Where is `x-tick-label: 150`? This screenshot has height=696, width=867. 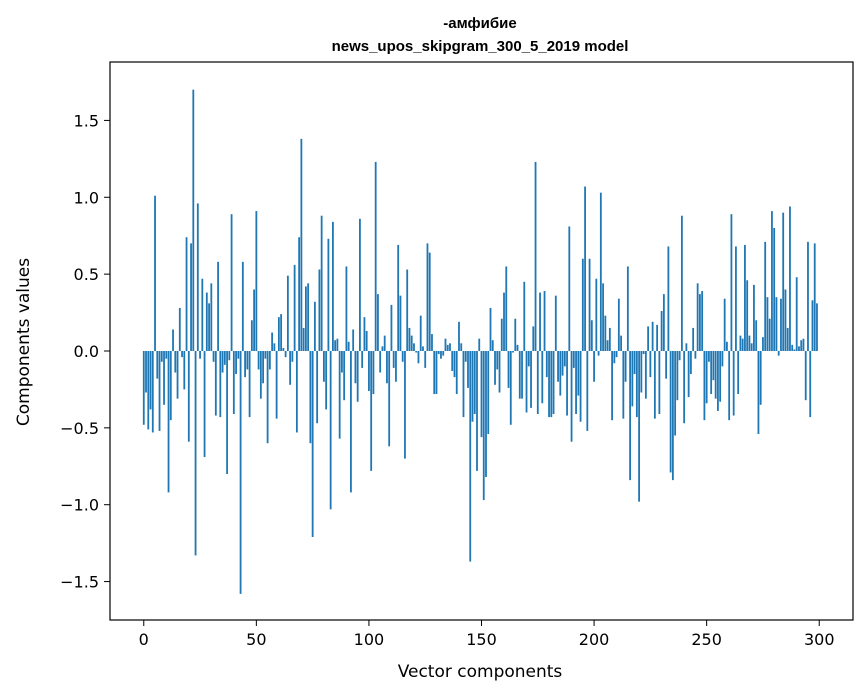 x-tick-label: 150 is located at coordinates (481, 639).